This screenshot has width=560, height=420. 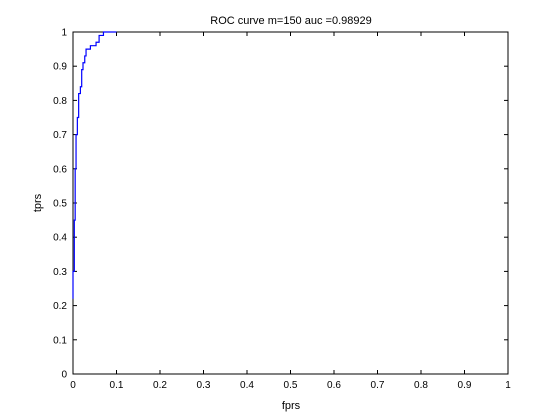 What do you see at coordinates (73, 385) in the screenshot?
I see `x-tick-label: 0` at bounding box center [73, 385].